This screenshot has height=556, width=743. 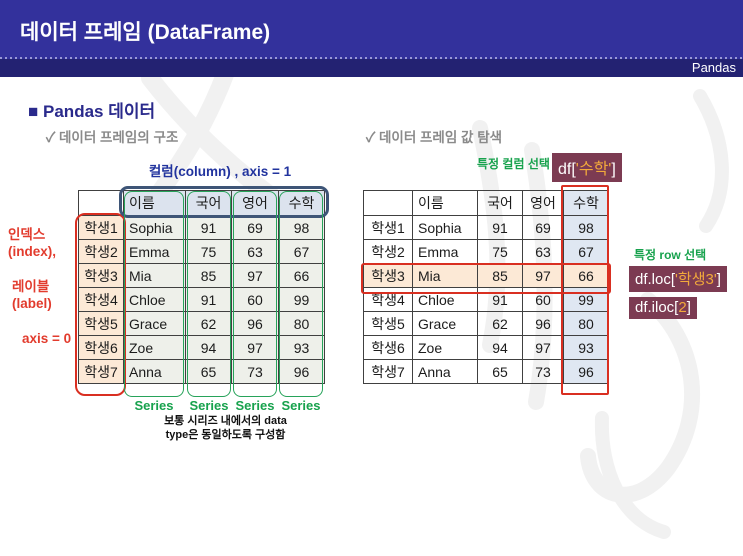 I want to click on data-cell: 73, so click(x=255, y=371).